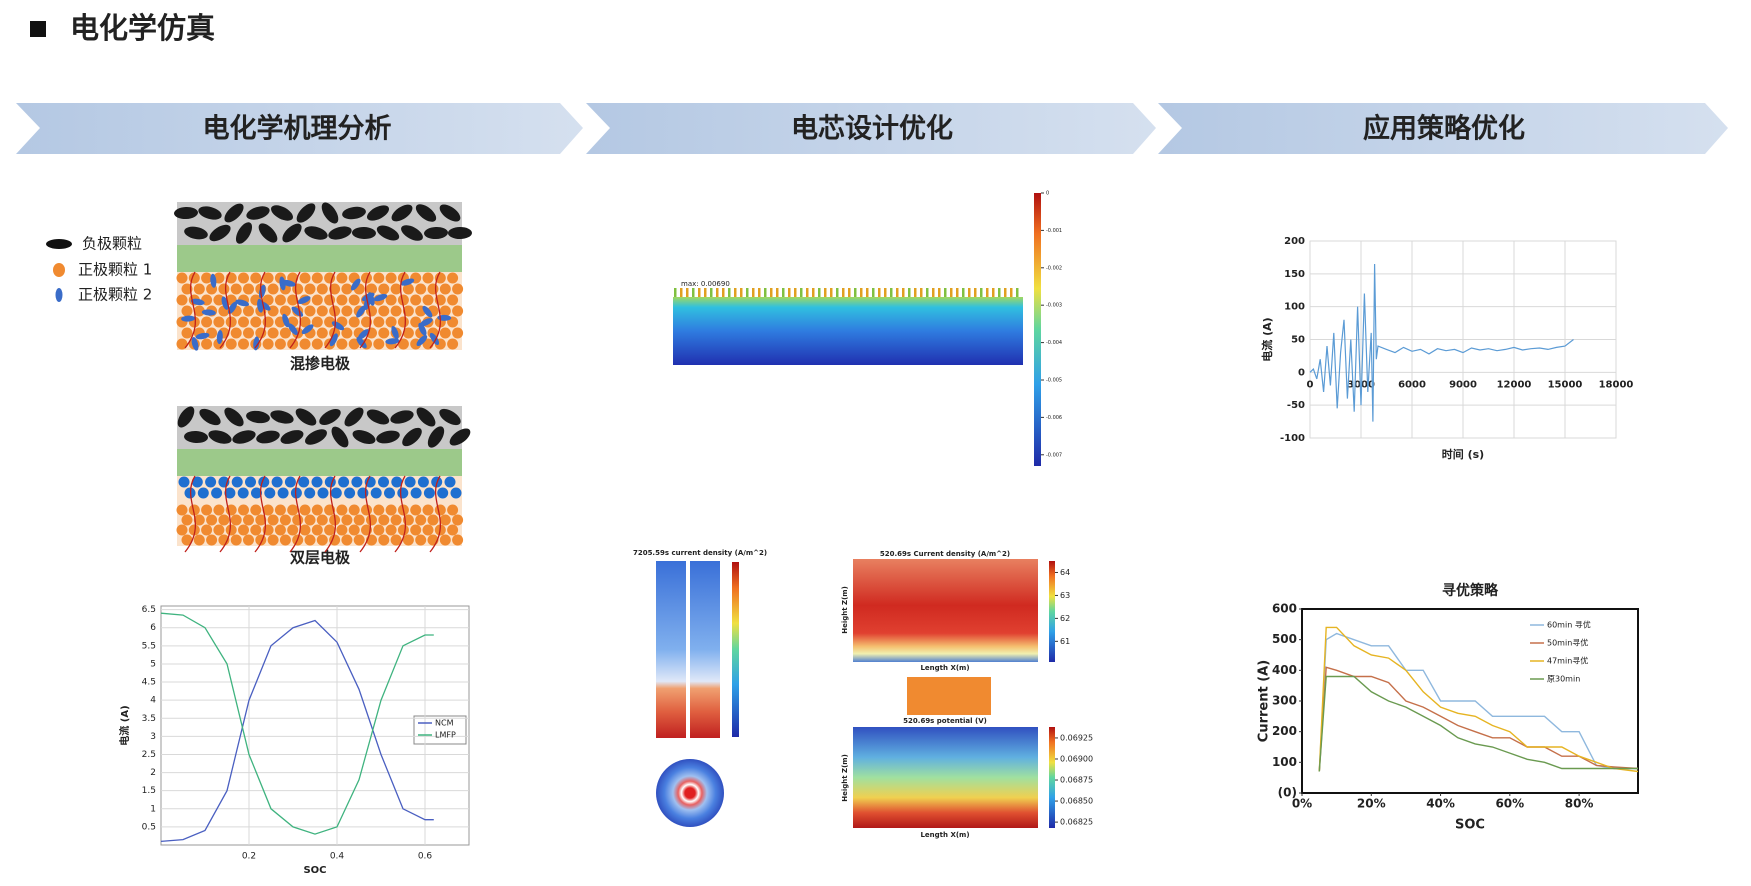 The width and height of the screenshot is (1751, 886). Describe the element at coordinates (1616, 384) in the screenshot. I see `x-tick-label: 18000` at that location.